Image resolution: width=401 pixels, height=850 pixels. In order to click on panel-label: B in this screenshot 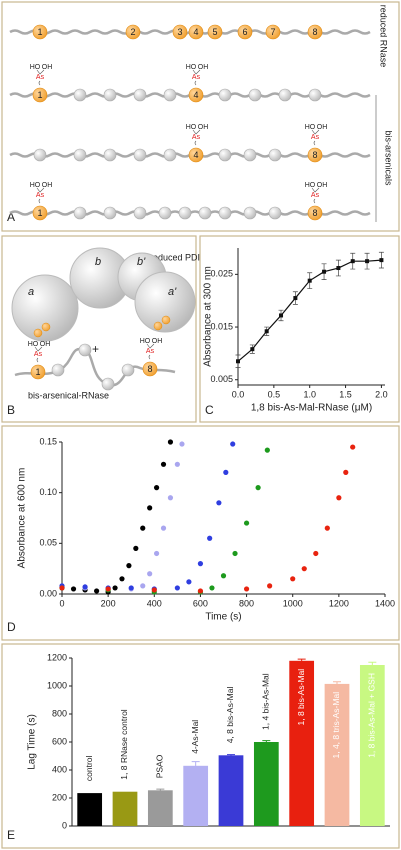, I will do `click(11, 410)`.